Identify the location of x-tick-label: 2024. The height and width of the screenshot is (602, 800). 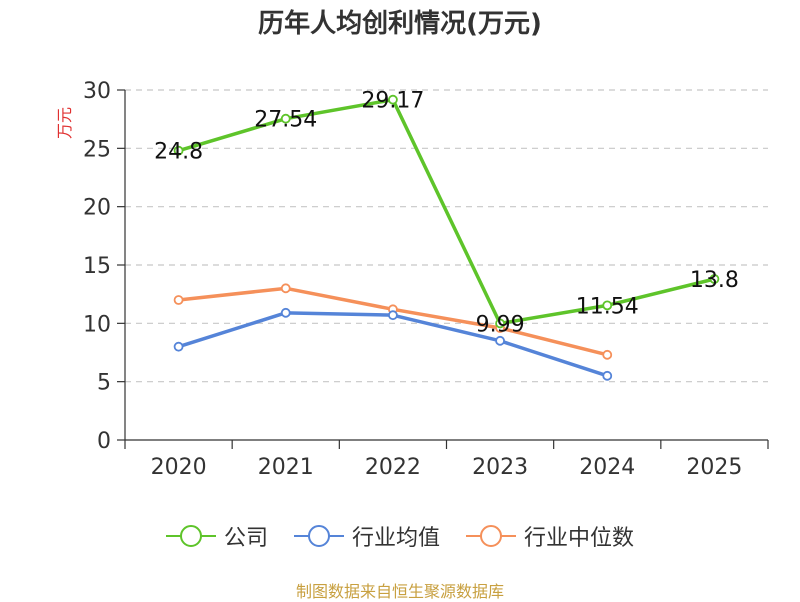
(607, 467).